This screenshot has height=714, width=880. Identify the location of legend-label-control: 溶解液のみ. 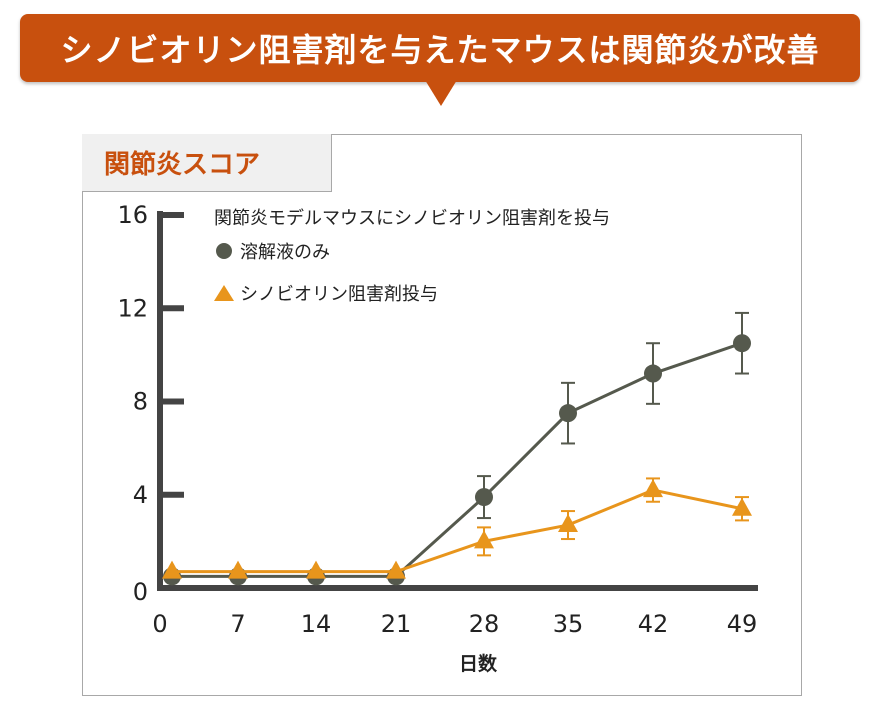
(285, 252).